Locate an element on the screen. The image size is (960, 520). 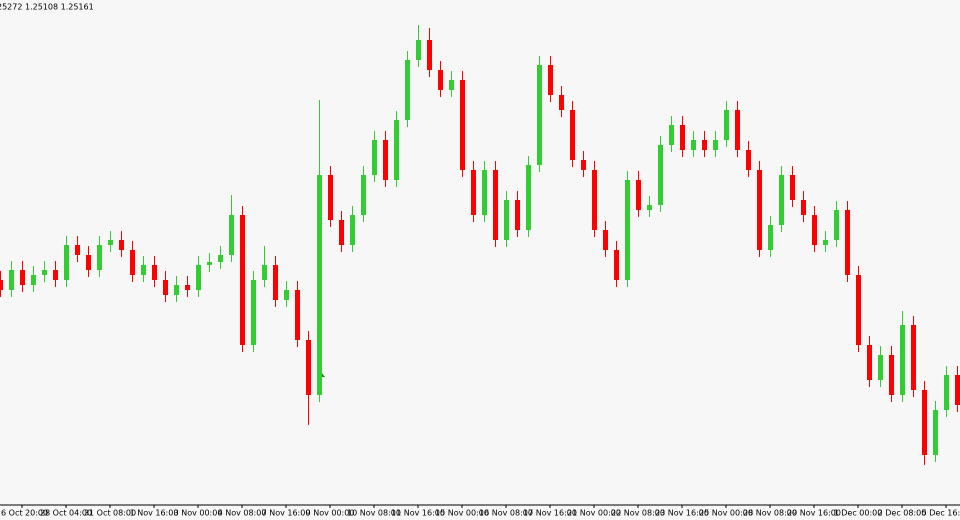
x-tick-label: 10 Nov 08:00 is located at coordinates (374, 513).